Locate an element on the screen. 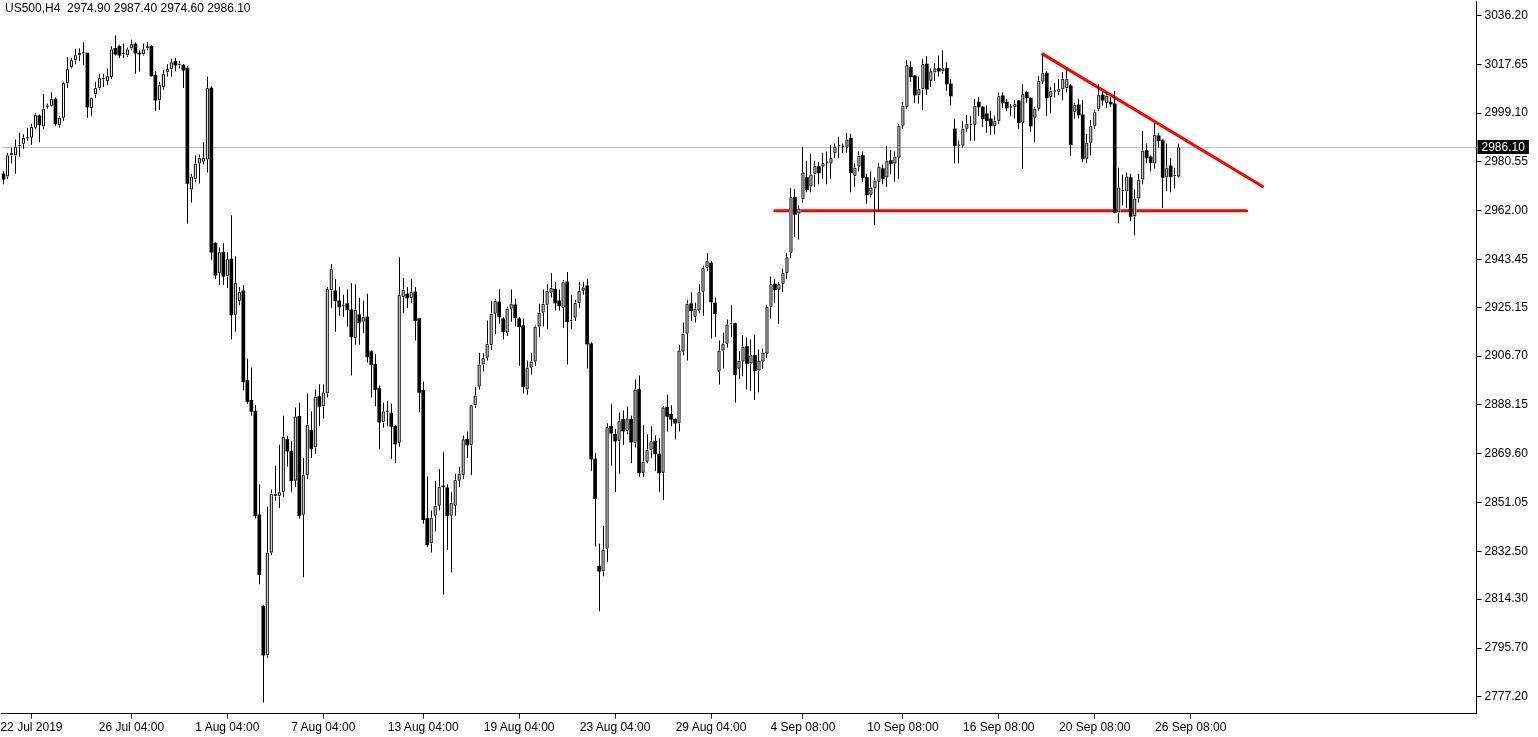 The height and width of the screenshot is (737, 1538). x-tick-label: 13 Aug 04:00 is located at coordinates (423, 727).